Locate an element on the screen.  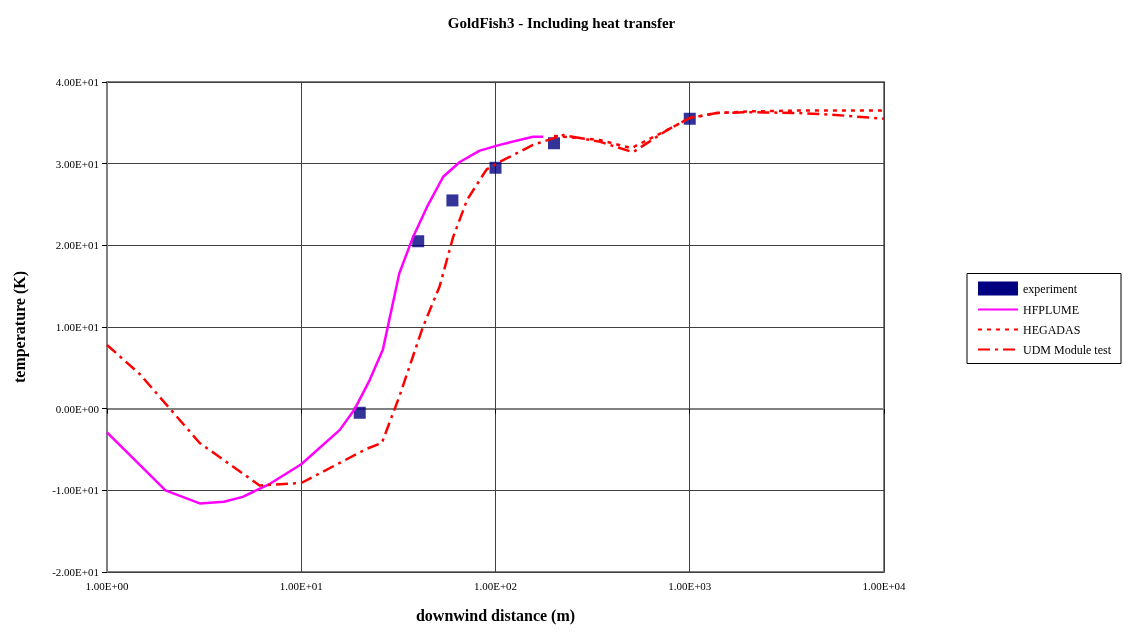
legend-label: UDM Module test is located at coordinates (1067, 349).